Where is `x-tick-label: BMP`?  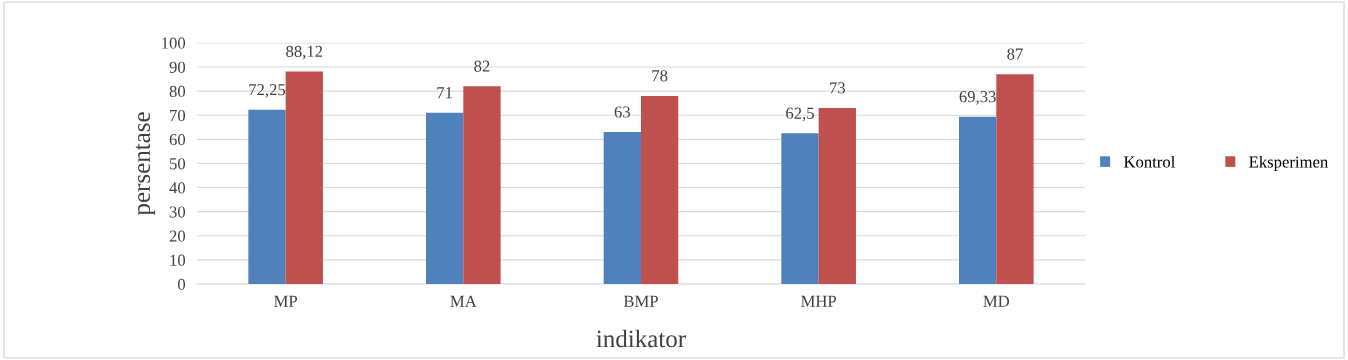
x-tick-label: BMP is located at coordinates (640, 301).